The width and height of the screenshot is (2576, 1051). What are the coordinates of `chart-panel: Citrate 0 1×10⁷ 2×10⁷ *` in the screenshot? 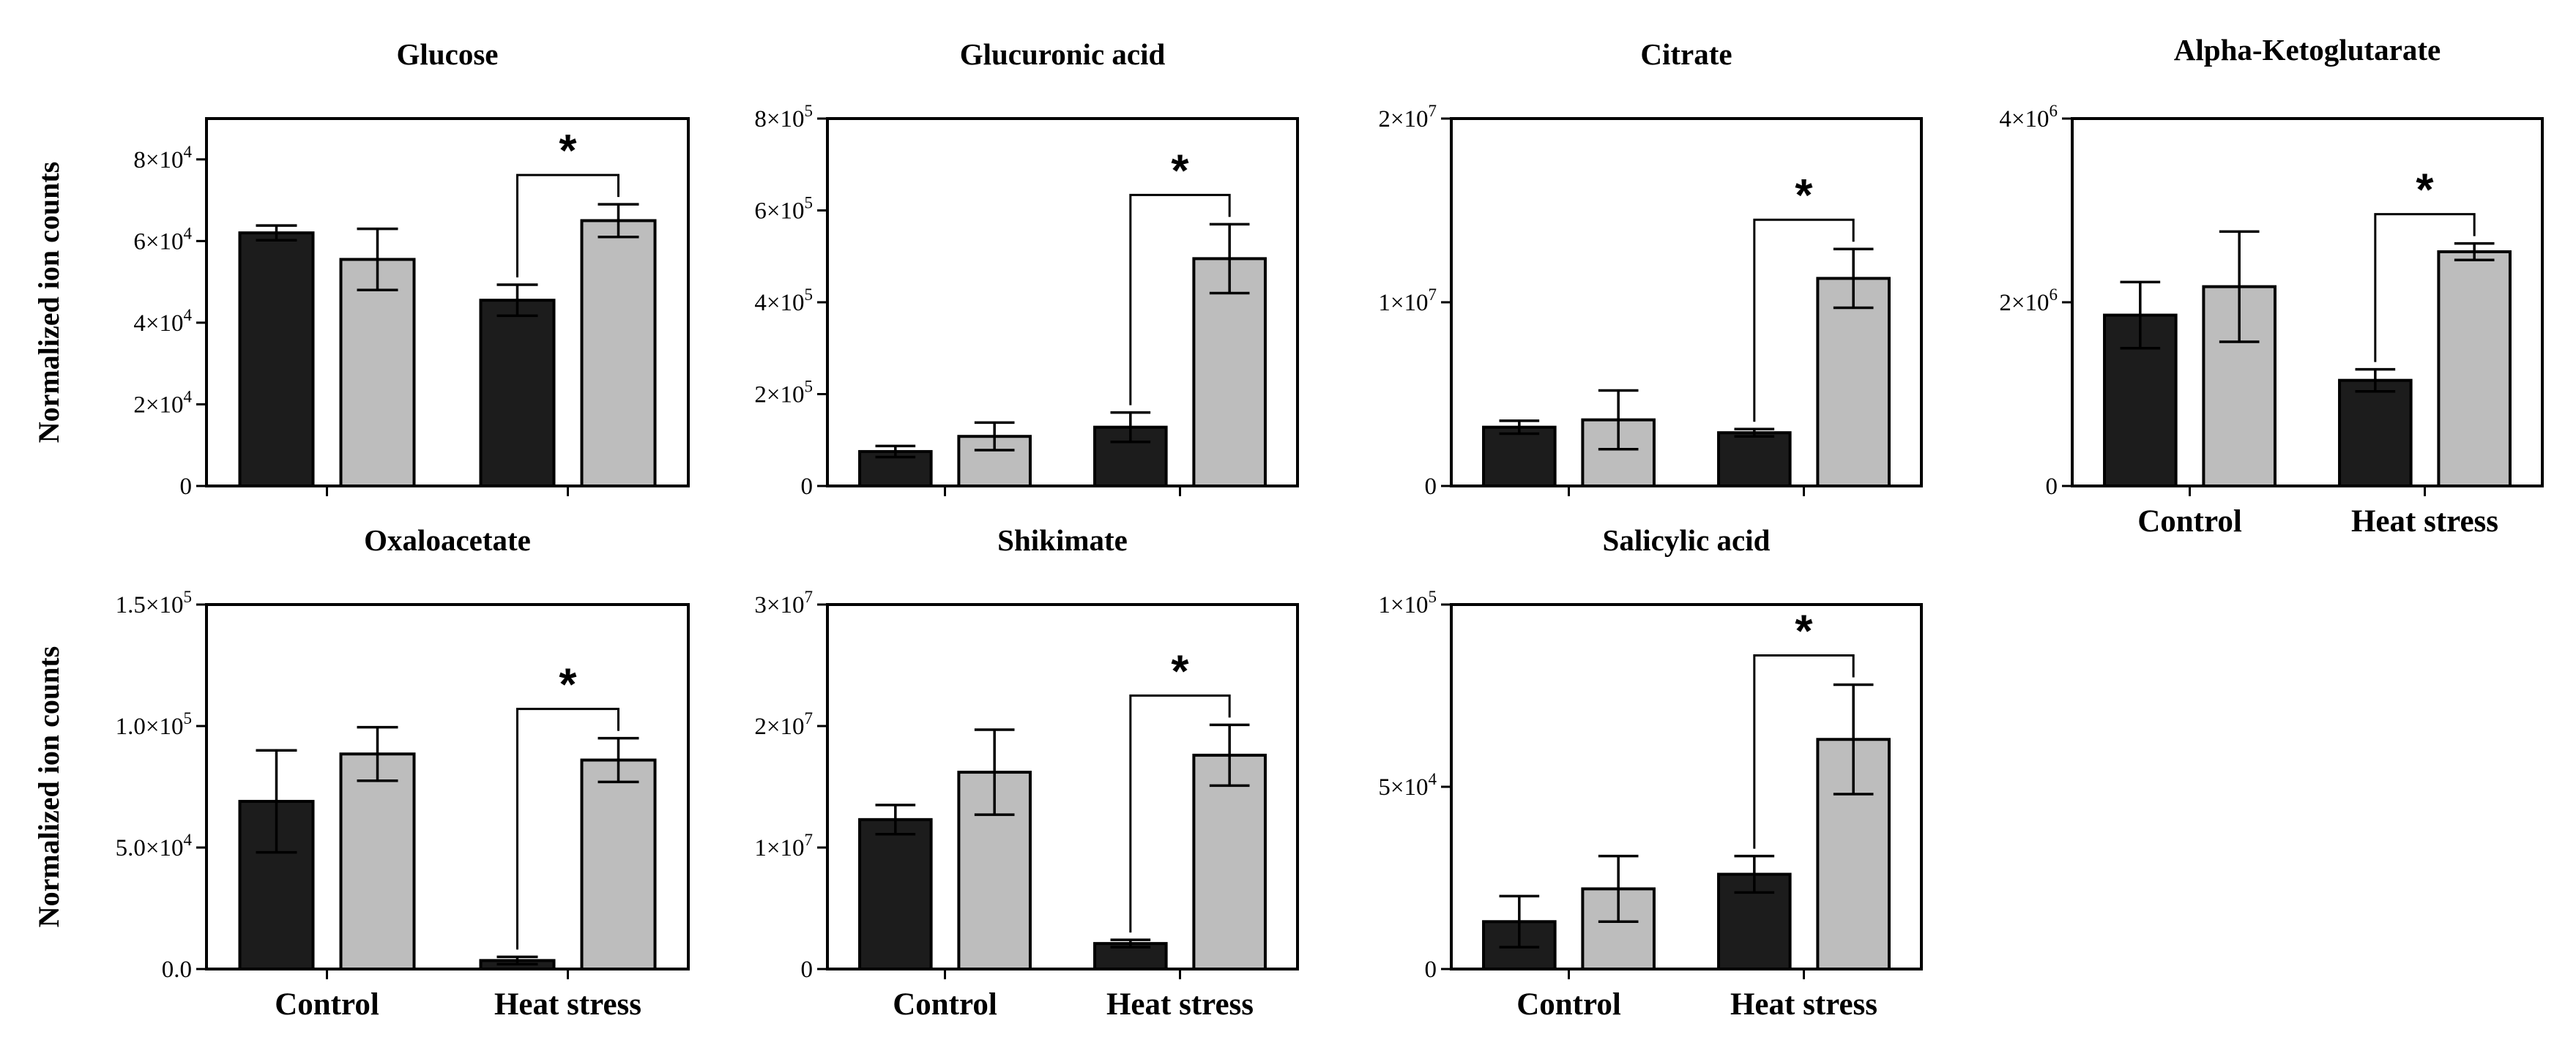 It's located at (1650, 268).